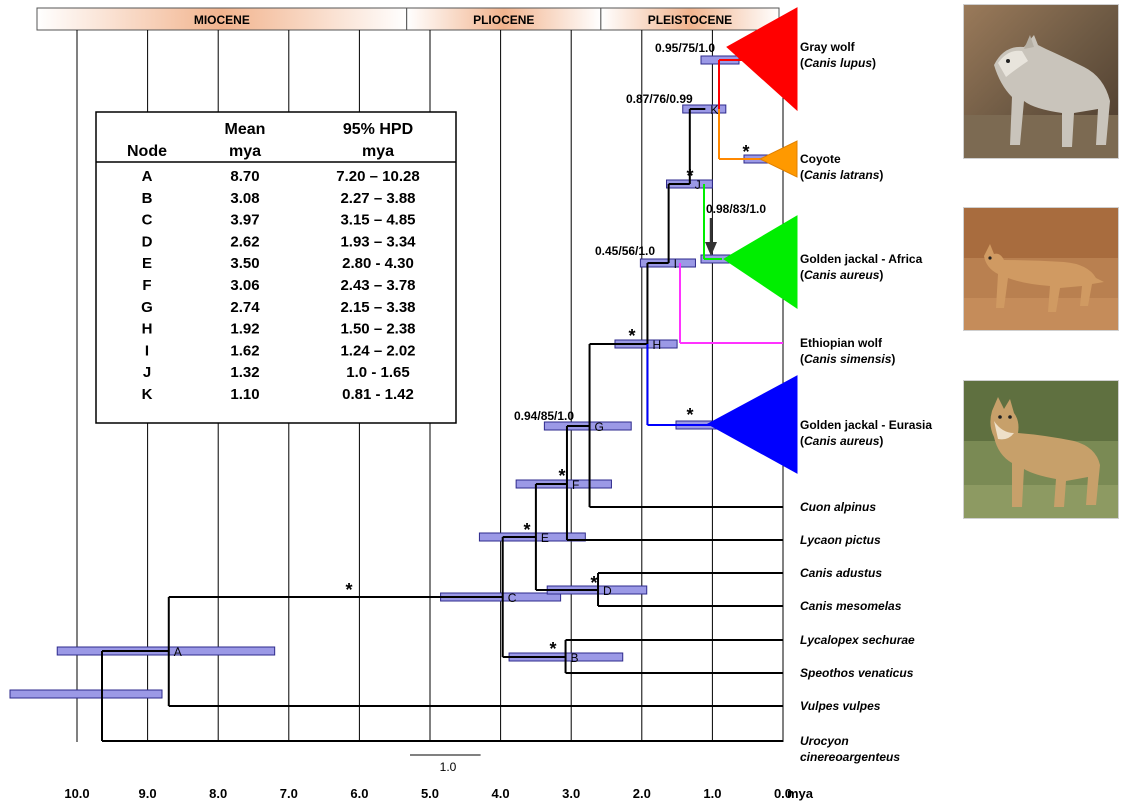 Image resolution: width=1121 pixels, height=801 pixels. I want to click on node-label-d: D, so click(607, 591).